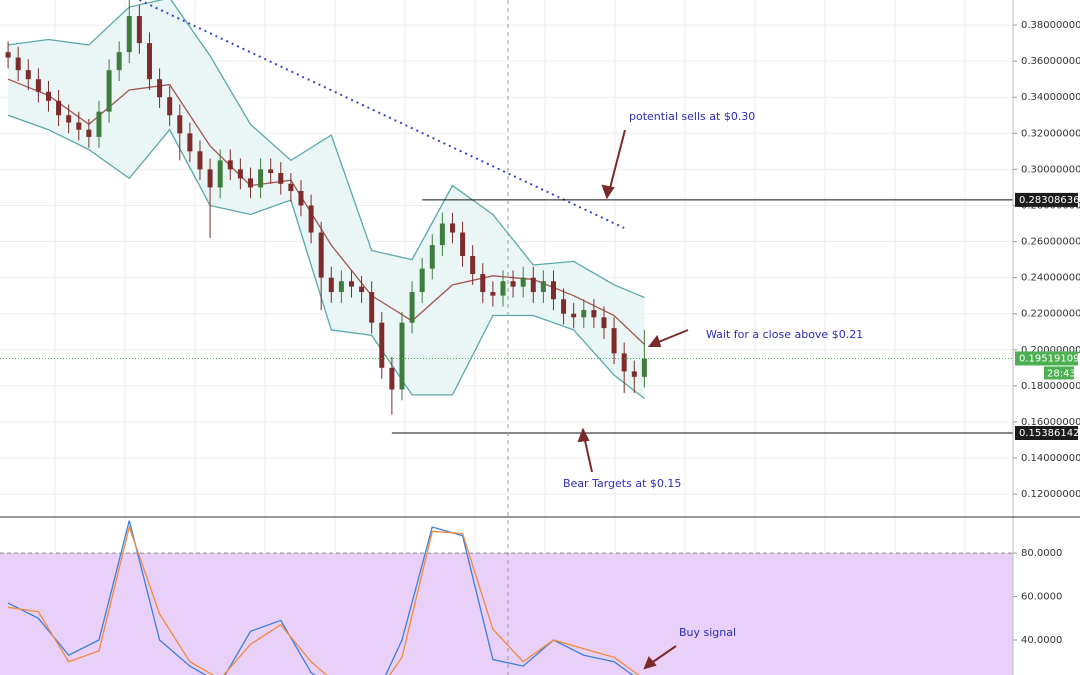 Image resolution: width=1080 pixels, height=675 pixels. Describe the element at coordinates (1050, 169) in the screenshot. I see `y-tick-label: 0.30000000` at that location.